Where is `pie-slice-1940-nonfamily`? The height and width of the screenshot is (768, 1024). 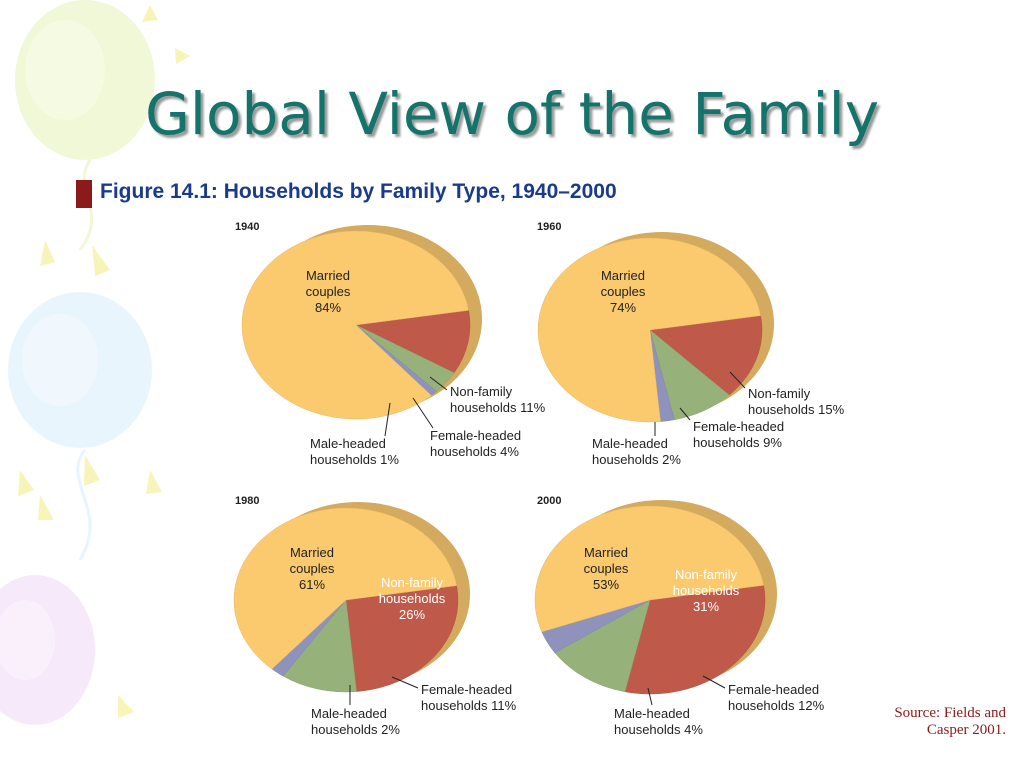 pie-slice-1940-nonfamily is located at coordinates (413, 342).